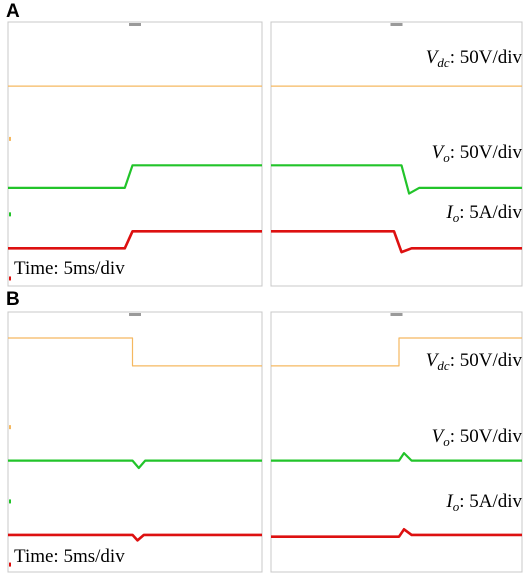 This screenshot has width=526, height=576. Describe the element at coordinates (13, 299) in the screenshot. I see `panel-label-b: B` at that location.